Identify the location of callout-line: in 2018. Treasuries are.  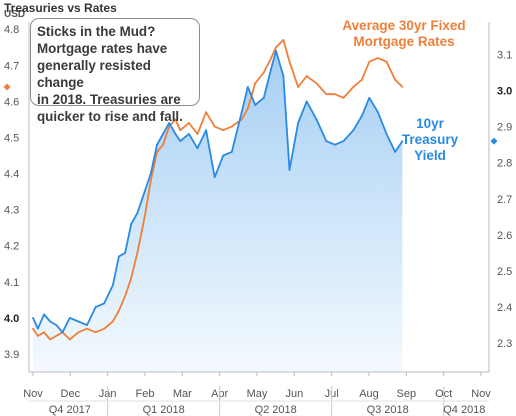
(109, 99).